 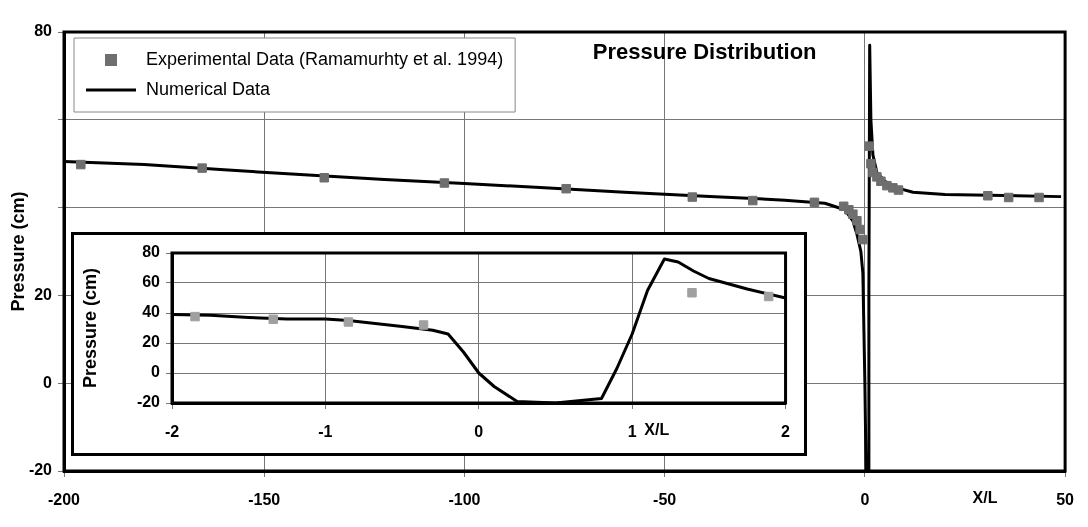 I want to click on x-tick-label: -150, so click(x=264, y=500).